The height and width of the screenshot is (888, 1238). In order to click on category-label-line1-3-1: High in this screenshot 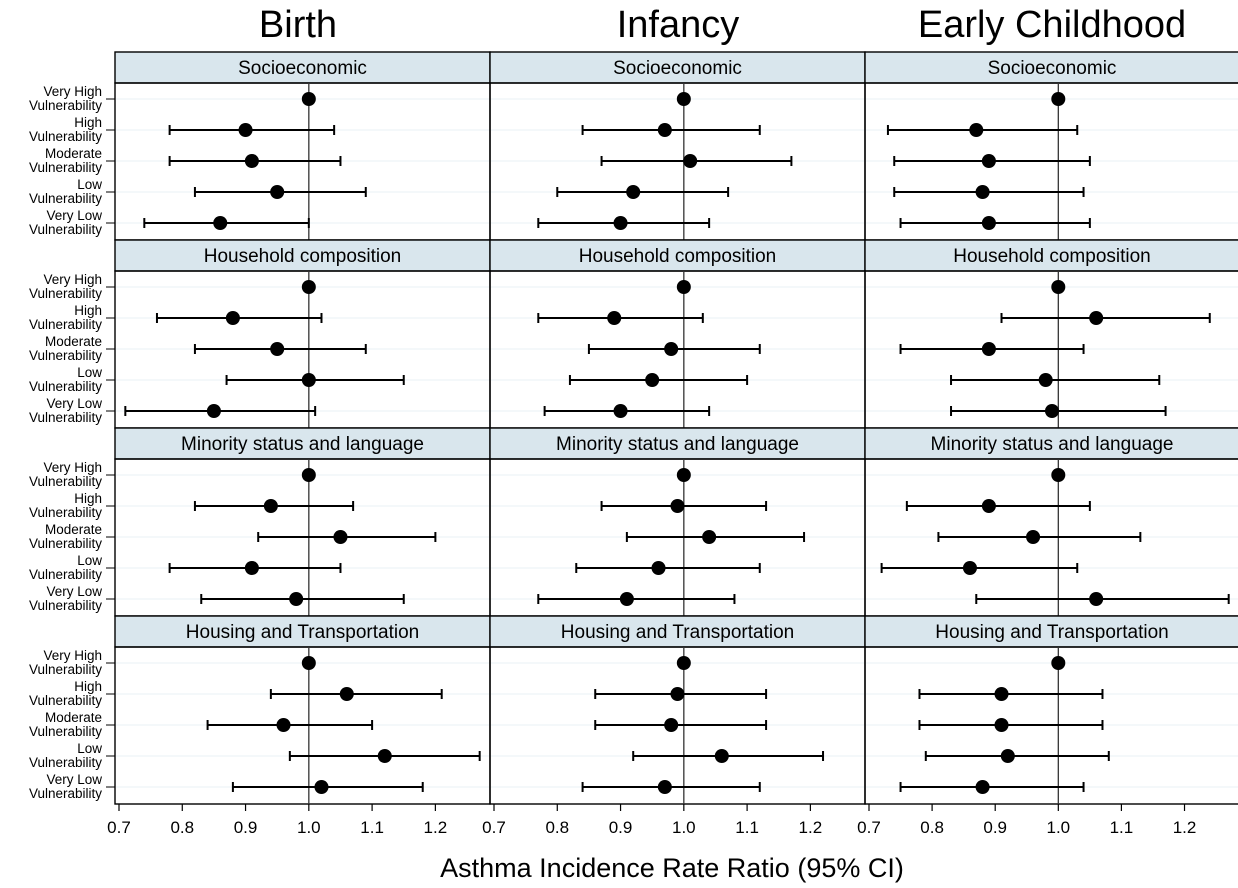, I will do `click(88, 686)`.